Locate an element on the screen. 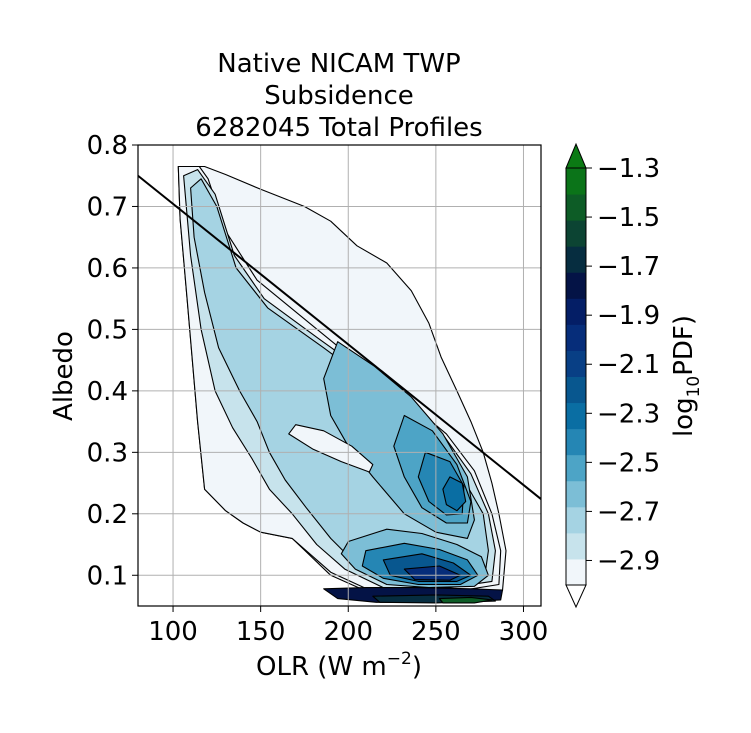 The height and width of the screenshot is (733, 751). colorbar-label-log: log is located at coordinates (684, 417).